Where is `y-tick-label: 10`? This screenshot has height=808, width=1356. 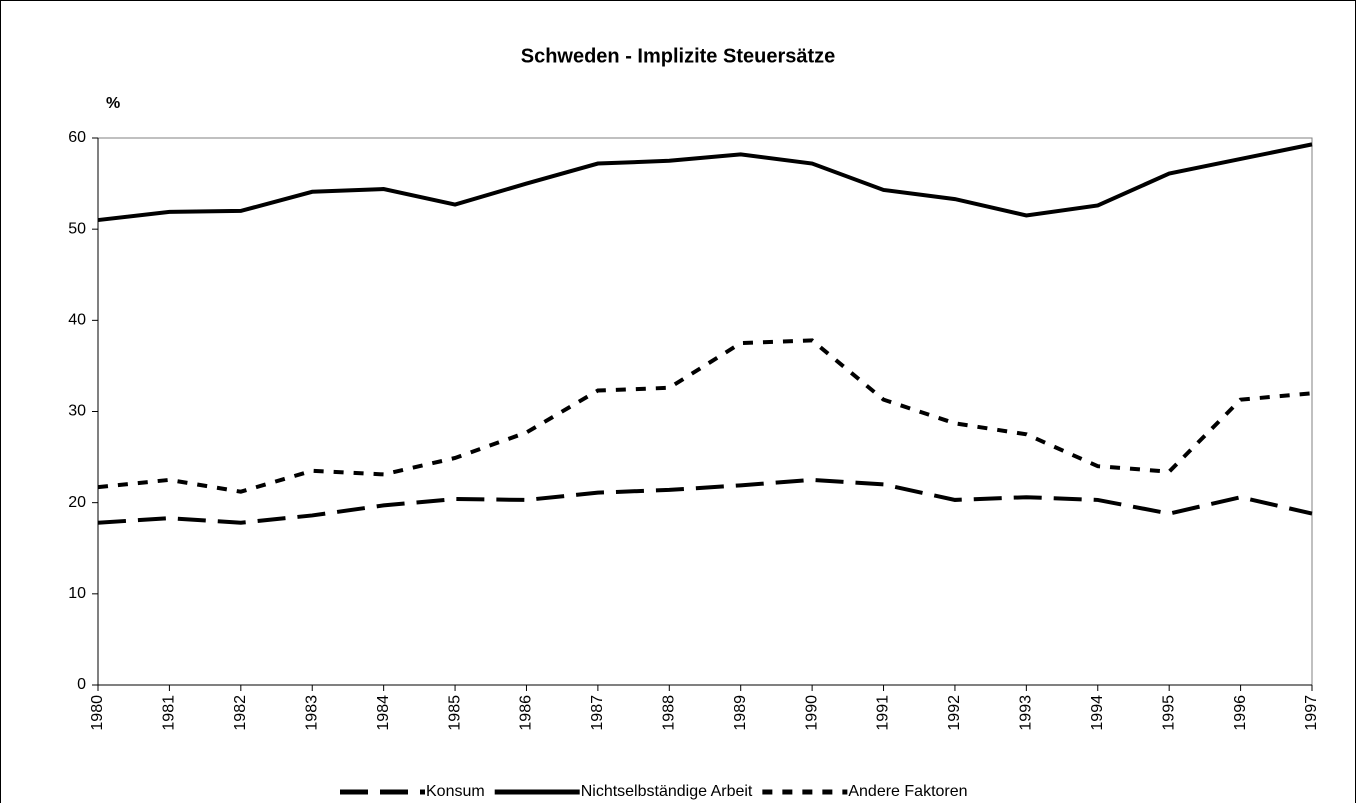
y-tick-label: 10 is located at coordinates (77, 593).